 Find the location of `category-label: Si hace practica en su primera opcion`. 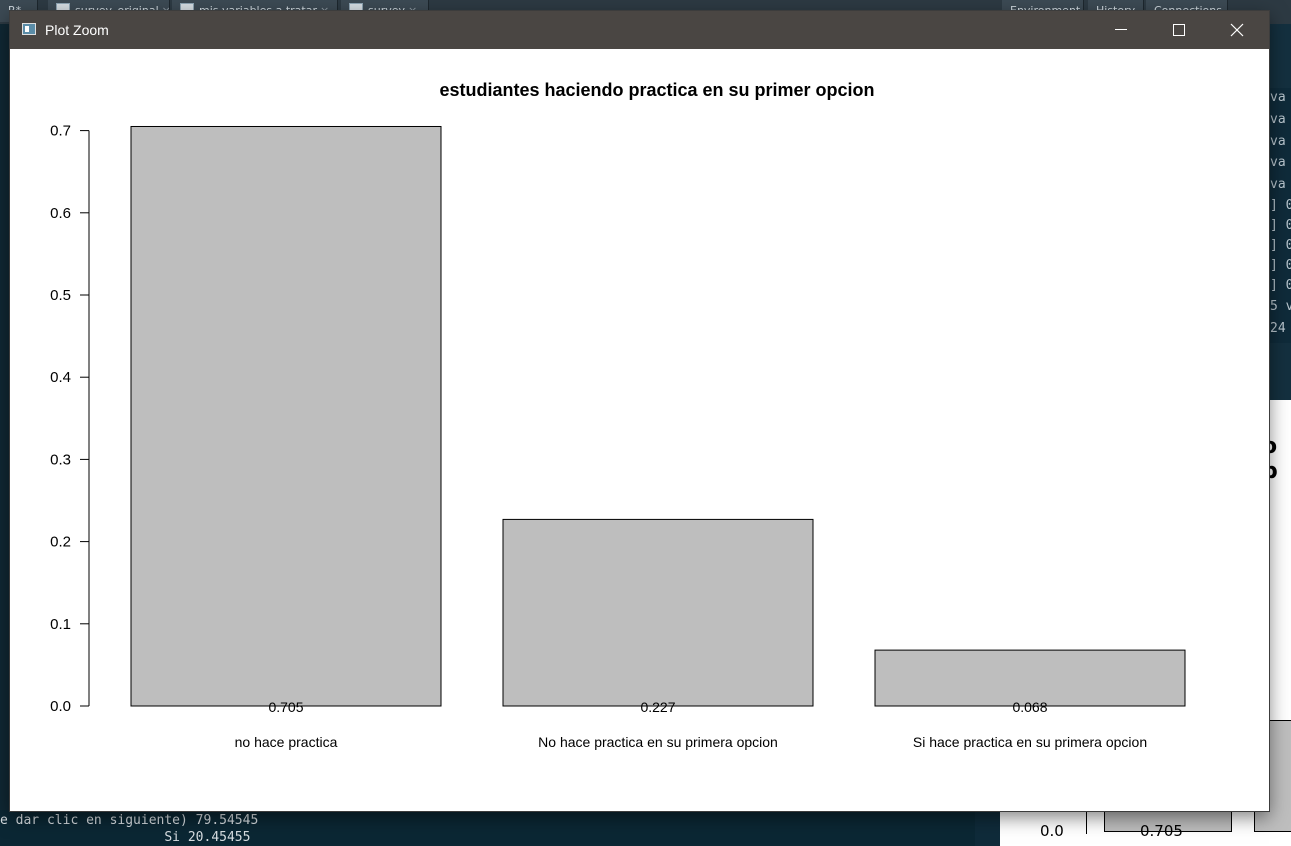

category-label: Si hace practica en su primera opcion is located at coordinates (1030, 742).